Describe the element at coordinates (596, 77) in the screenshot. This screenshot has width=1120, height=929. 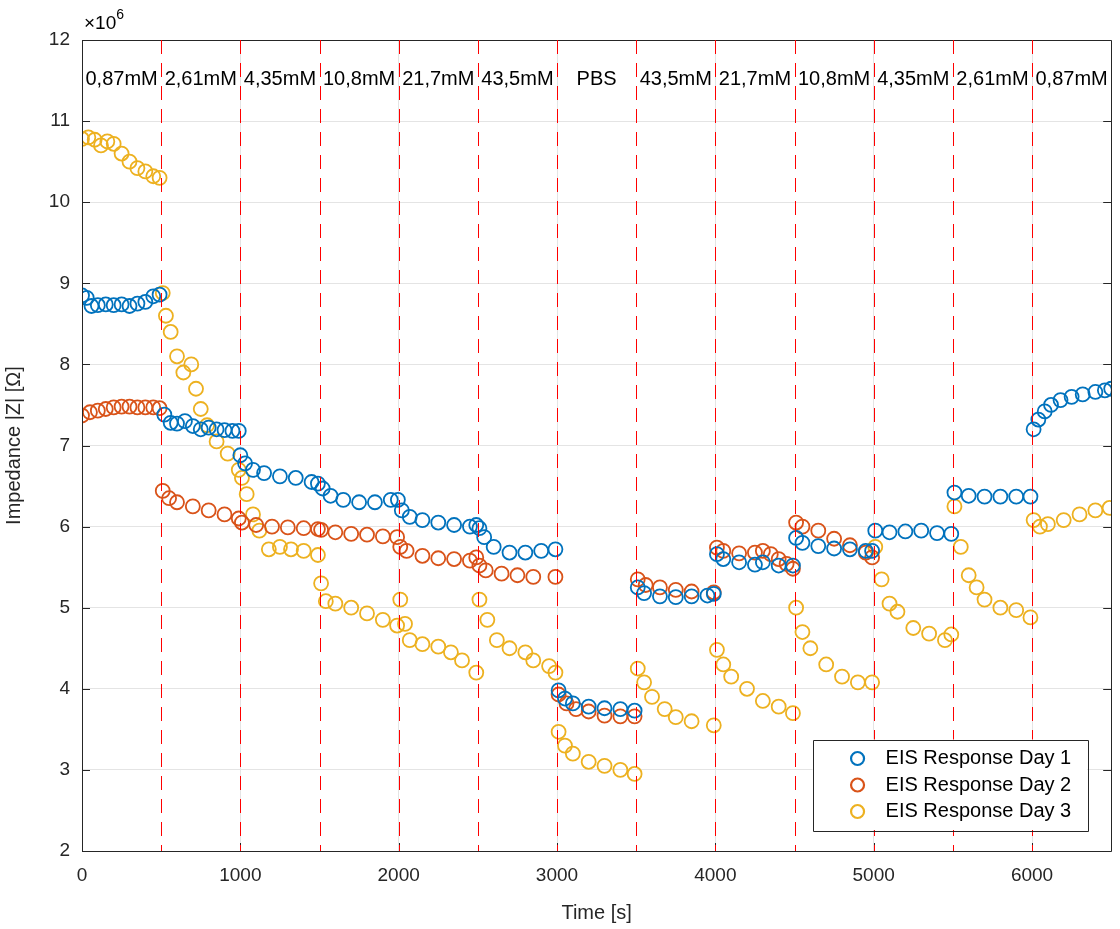
I see `annotation: PBS` at that location.